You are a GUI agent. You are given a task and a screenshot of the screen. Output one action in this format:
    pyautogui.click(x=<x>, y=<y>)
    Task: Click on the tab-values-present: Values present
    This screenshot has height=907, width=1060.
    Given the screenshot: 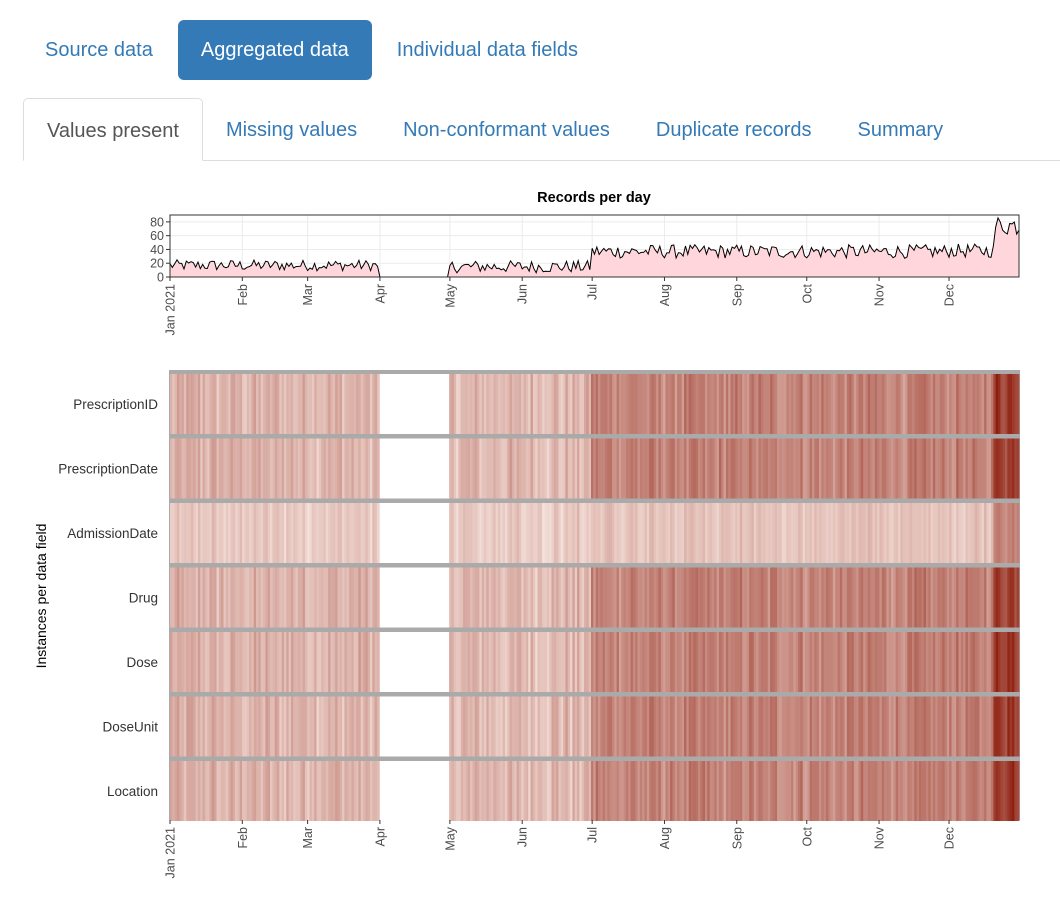 What is the action you would take?
    pyautogui.click(x=113, y=129)
    